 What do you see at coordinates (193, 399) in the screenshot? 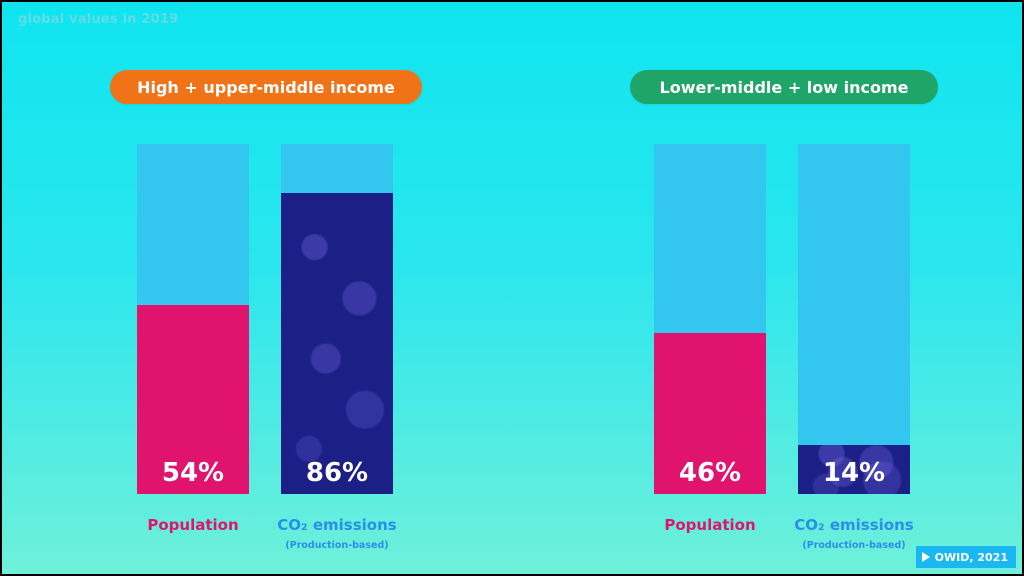
I see `bar-high-population` at bounding box center [193, 399].